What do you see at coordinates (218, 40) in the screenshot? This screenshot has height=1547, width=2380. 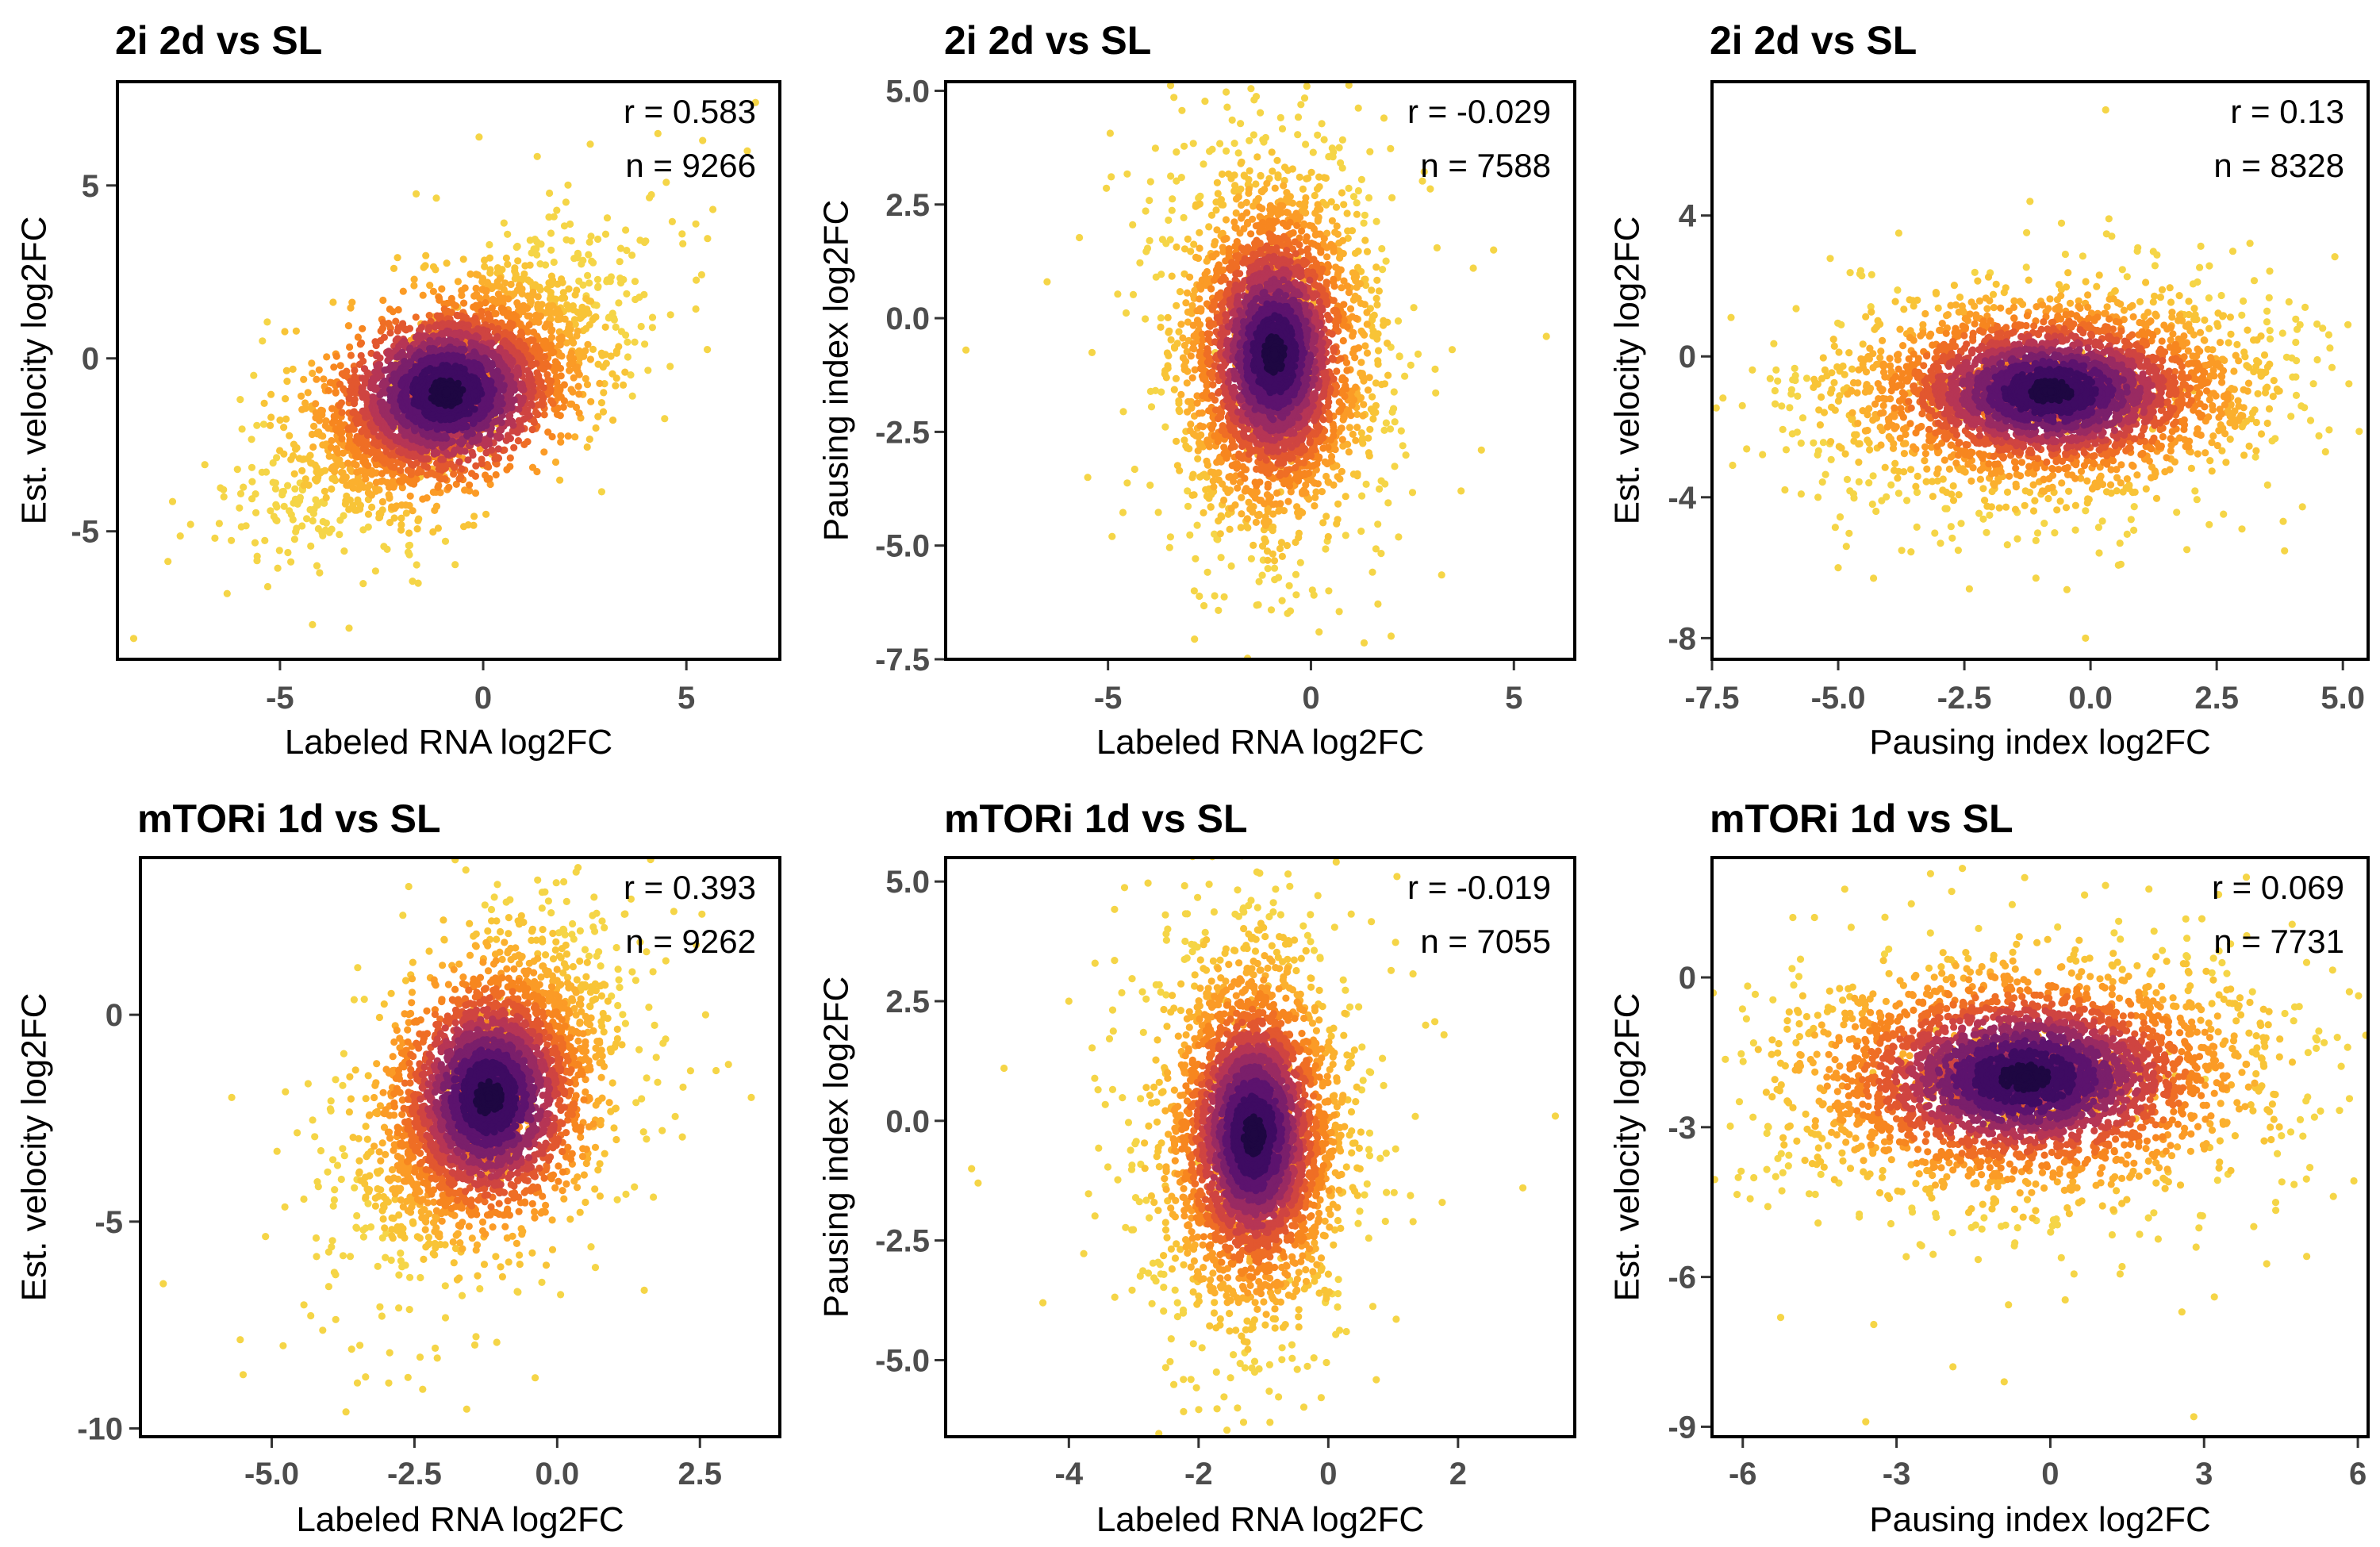 I see `panel-title: 2i 2d vs SL` at bounding box center [218, 40].